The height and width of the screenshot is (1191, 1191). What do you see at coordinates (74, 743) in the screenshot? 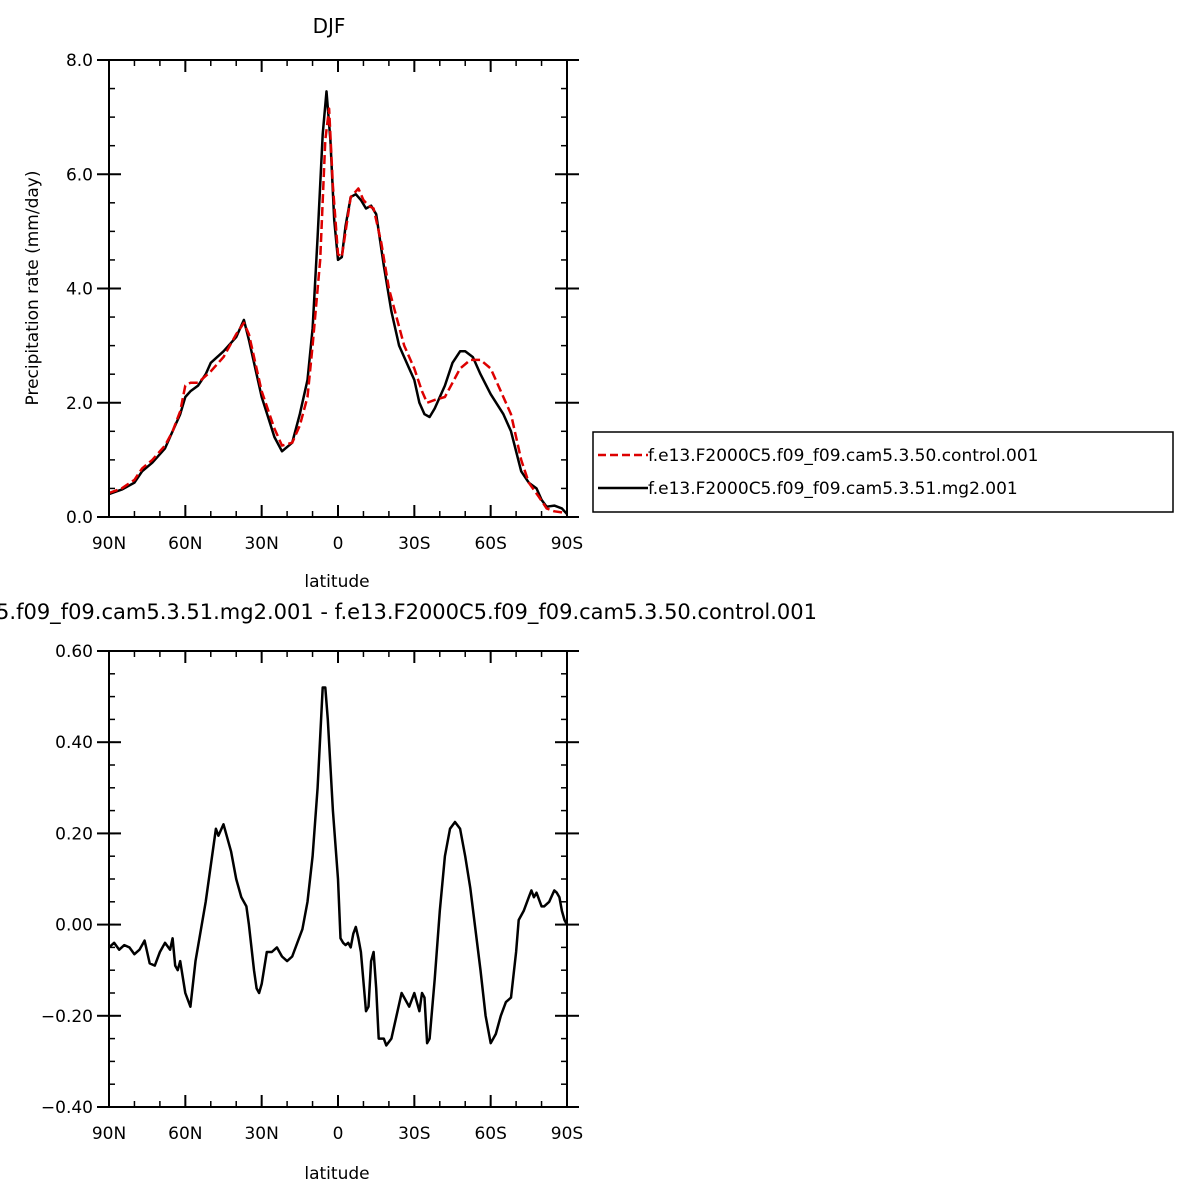
I see `y-tick-label: 0.40` at bounding box center [74, 743].